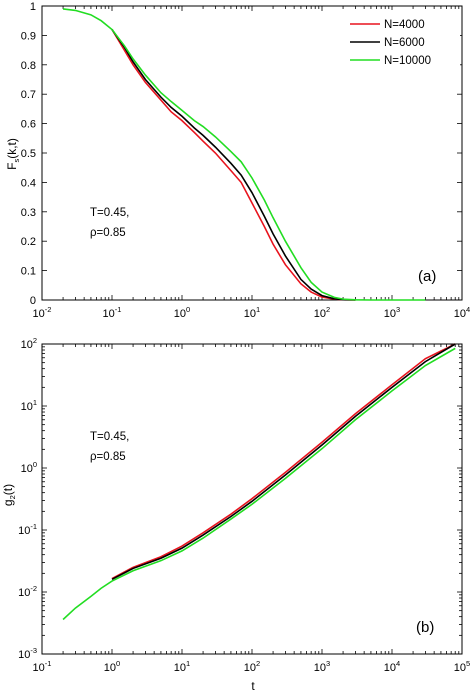  What do you see at coordinates (425, 627) in the screenshot?
I see `panel-b-panel-label: (b)` at bounding box center [425, 627].